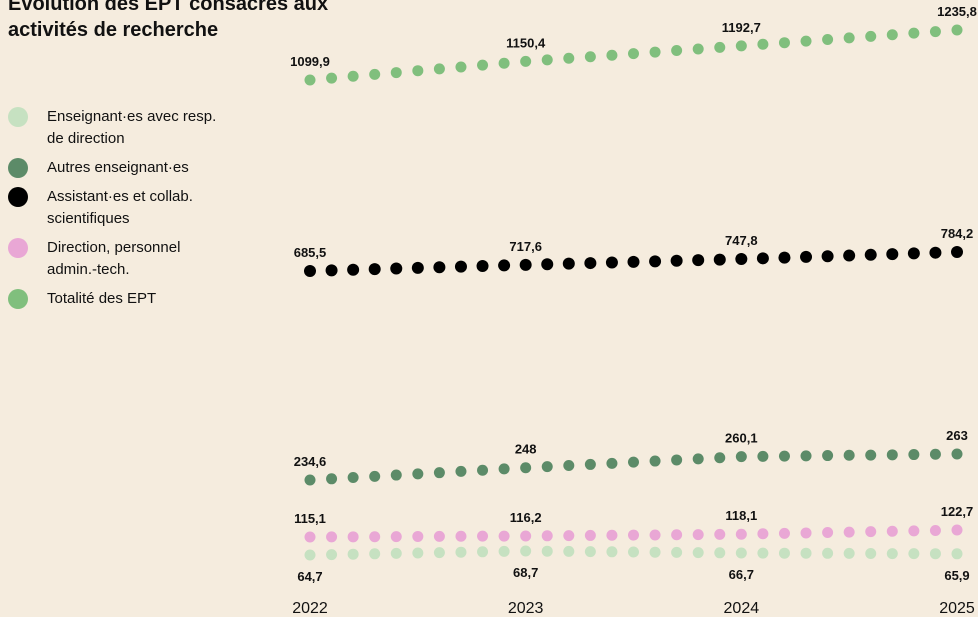 The image size is (978, 617). What do you see at coordinates (132, 127) in the screenshot?
I see `legend-label: Enseignant·es avec resp. de direction` at bounding box center [132, 127].